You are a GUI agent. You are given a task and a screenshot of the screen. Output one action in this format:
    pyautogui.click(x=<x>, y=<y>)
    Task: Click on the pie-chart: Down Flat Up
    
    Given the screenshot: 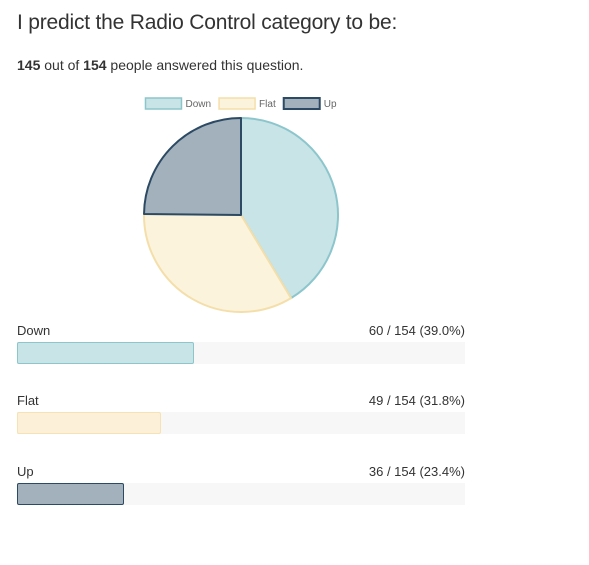 What is the action you would take?
    pyautogui.click(x=241, y=205)
    